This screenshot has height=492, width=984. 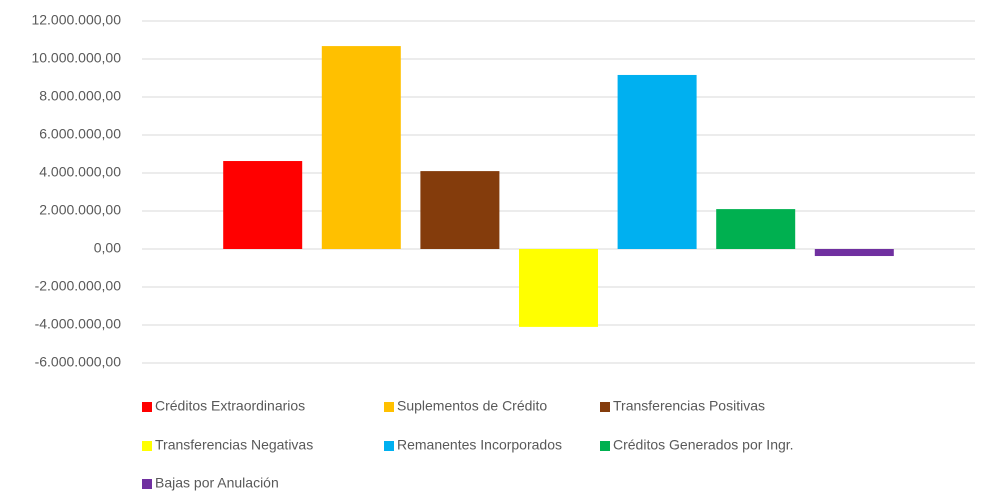 What do you see at coordinates (78, 286) in the screenshot?
I see `y-tick-label: -2.000.000,00` at bounding box center [78, 286].